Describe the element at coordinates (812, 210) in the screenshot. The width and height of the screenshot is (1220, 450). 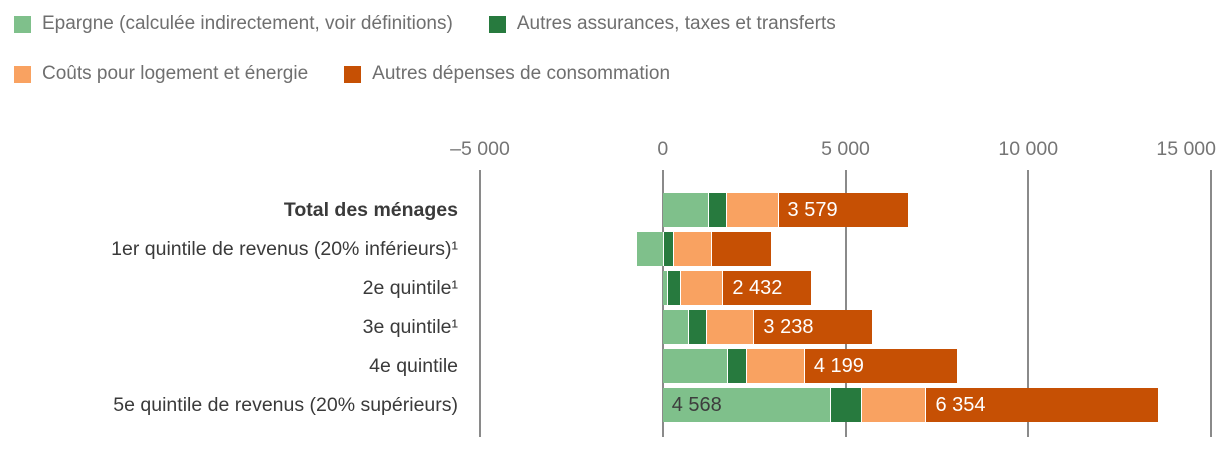
I see `value-label: 3 579` at that location.